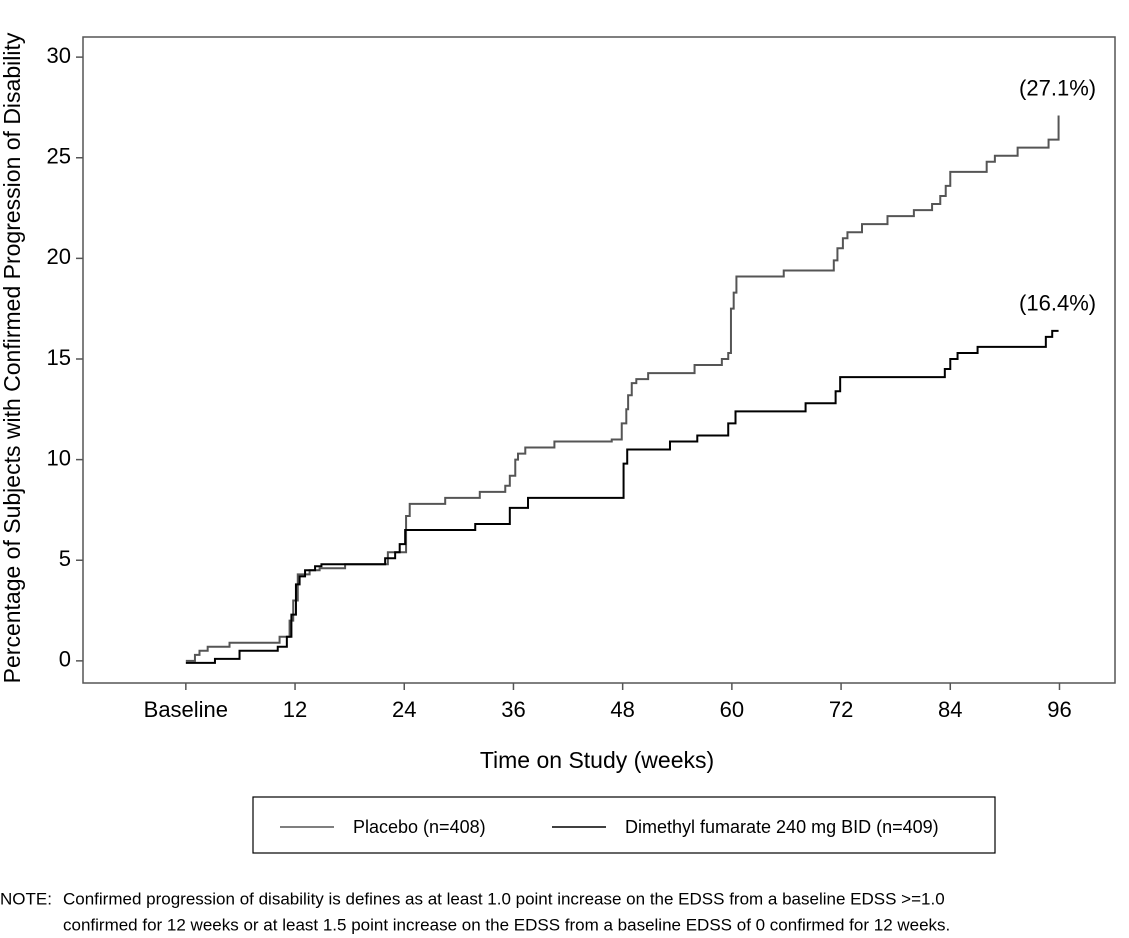  Describe the element at coordinates (513, 709) in the screenshot. I see `x-tick-label: 36` at that location.